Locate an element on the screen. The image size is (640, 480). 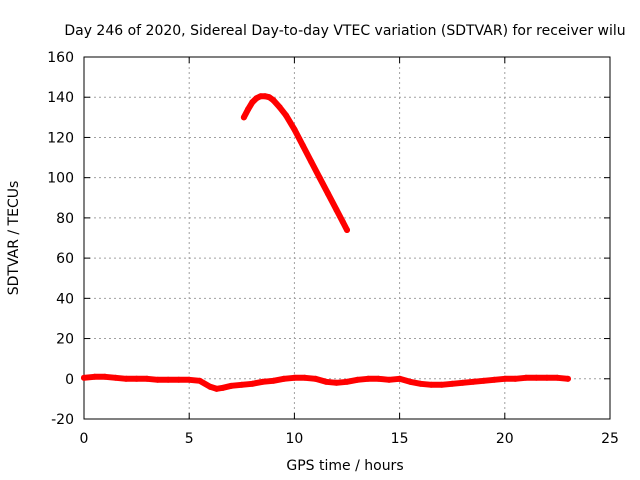
y-tick-label: 120 is located at coordinates (60, 138).